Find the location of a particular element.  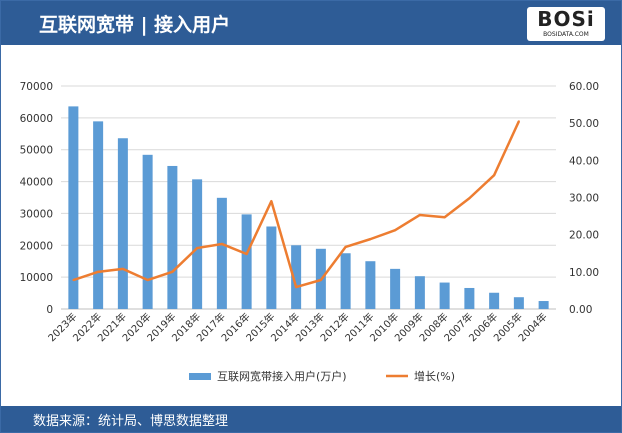

y-left-tick-label: 60000 is located at coordinates (36, 119).